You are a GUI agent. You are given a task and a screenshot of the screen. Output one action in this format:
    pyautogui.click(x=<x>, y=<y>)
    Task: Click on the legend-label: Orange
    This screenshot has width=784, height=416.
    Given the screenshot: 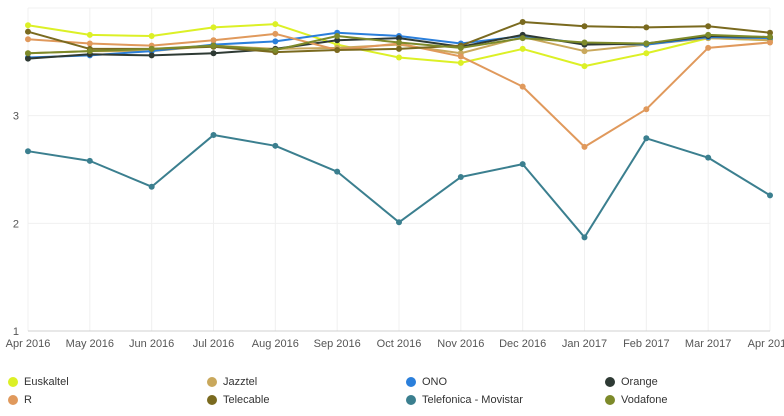 What is the action you would take?
    pyautogui.click(x=639, y=382)
    